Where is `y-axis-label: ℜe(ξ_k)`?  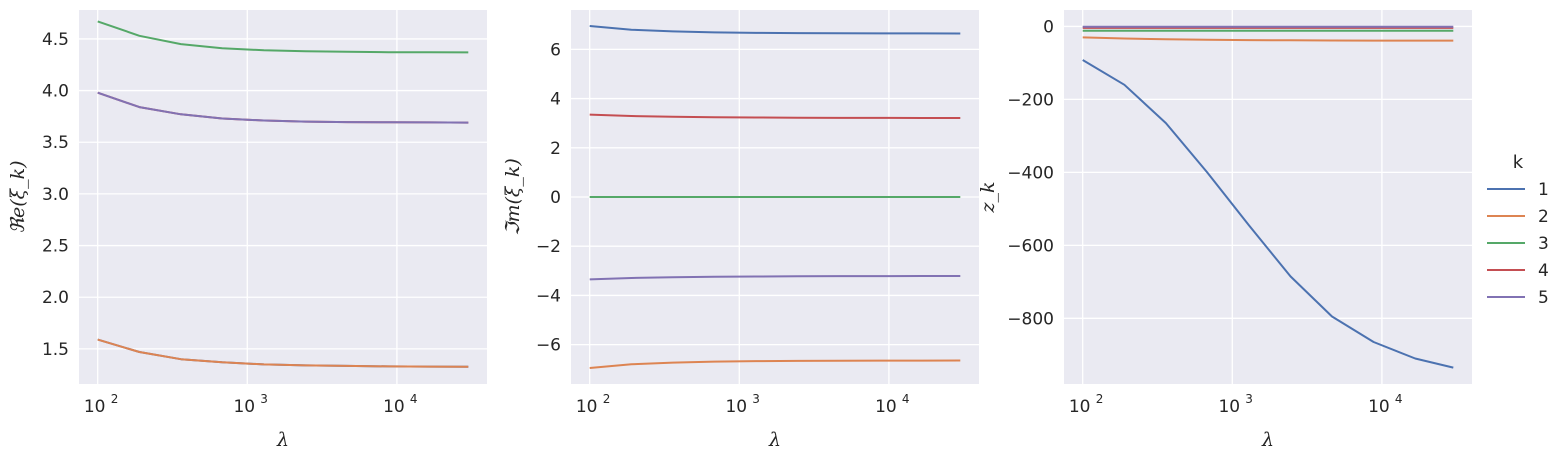 y-axis-label: ℜe(ξ_k) is located at coordinates (18, 196).